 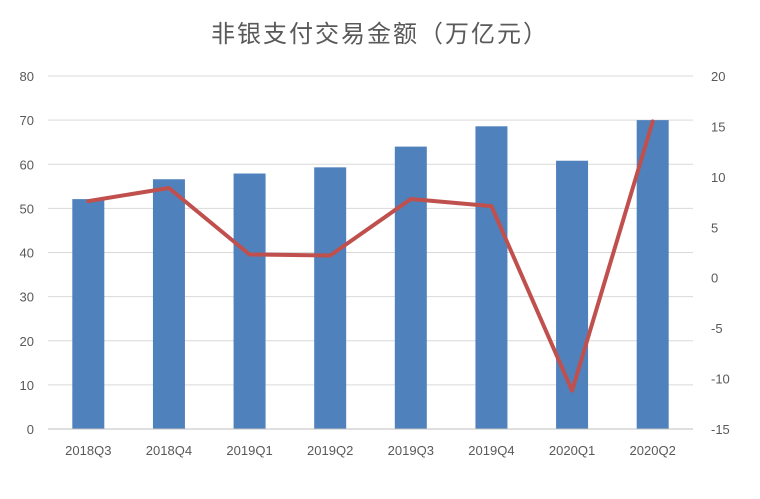 What do you see at coordinates (714, 278) in the screenshot?
I see `right-axis-tick-label: 0` at bounding box center [714, 278].